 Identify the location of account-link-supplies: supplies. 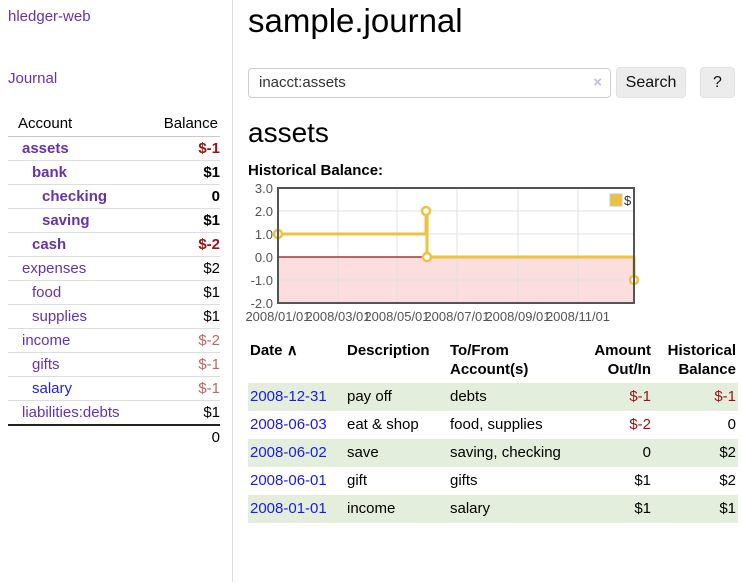
(60, 316).